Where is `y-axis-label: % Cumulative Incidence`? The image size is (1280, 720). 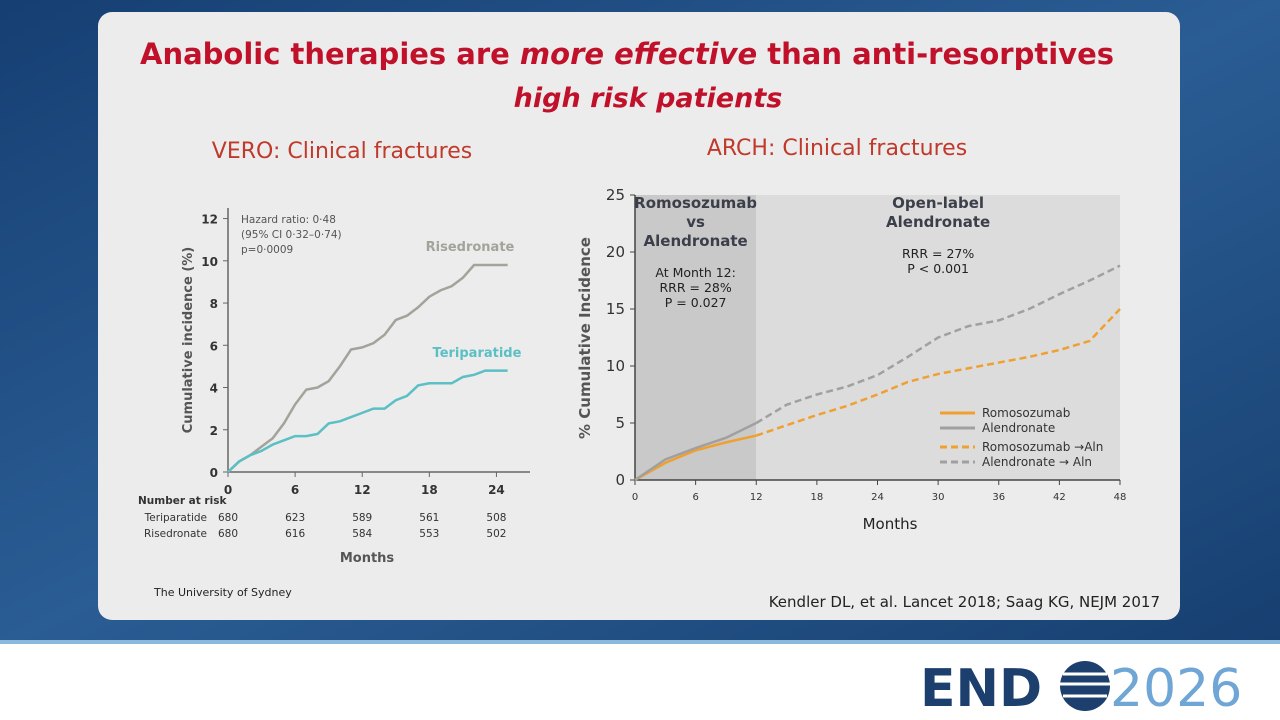 y-axis-label: % Cumulative Incidence is located at coordinates (585, 338).